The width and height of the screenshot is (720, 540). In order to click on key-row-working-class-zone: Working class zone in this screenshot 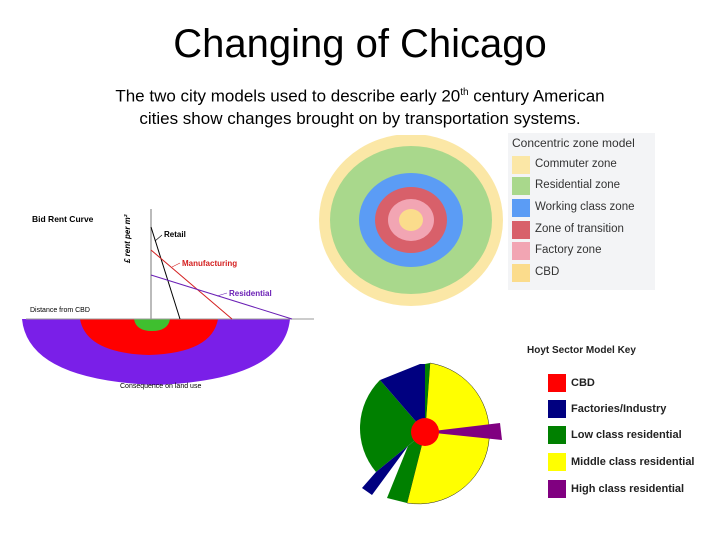, I will do `click(582, 207)`.